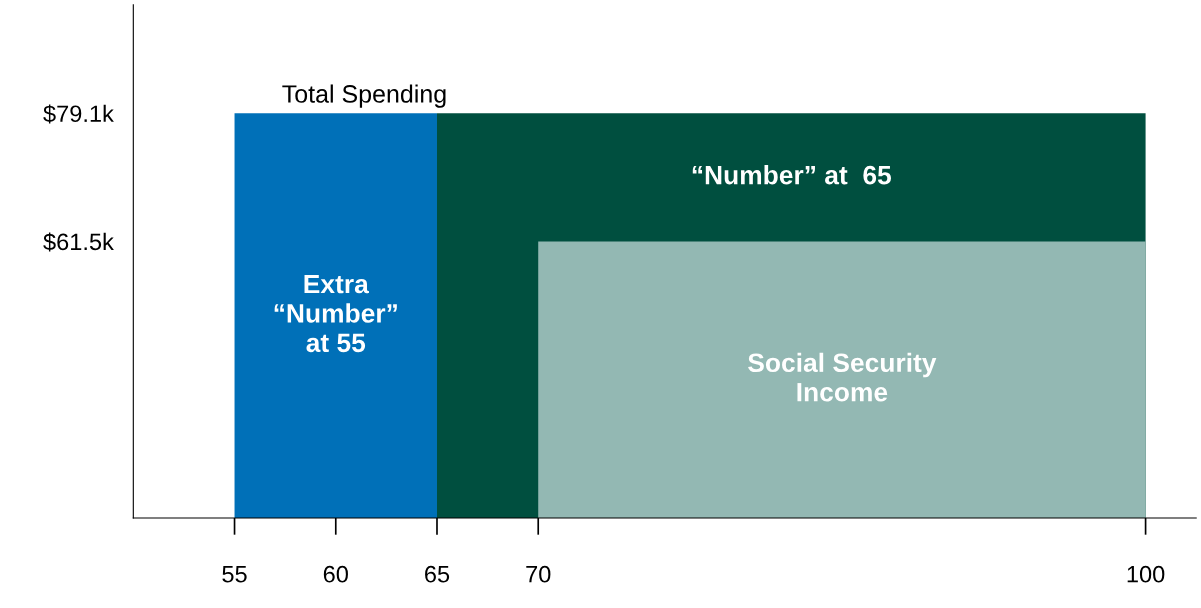 This screenshot has height=608, width=1201. Describe the element at coordinates (842, 377) in the screenshot. I see `series-label: Social Security Income` at that location.